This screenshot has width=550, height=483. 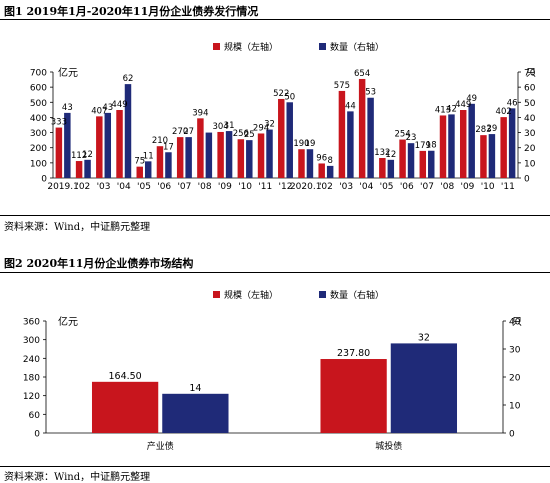 I want to click on chart1-left-axis-unit: 亿元, so click(x=68, y=72).